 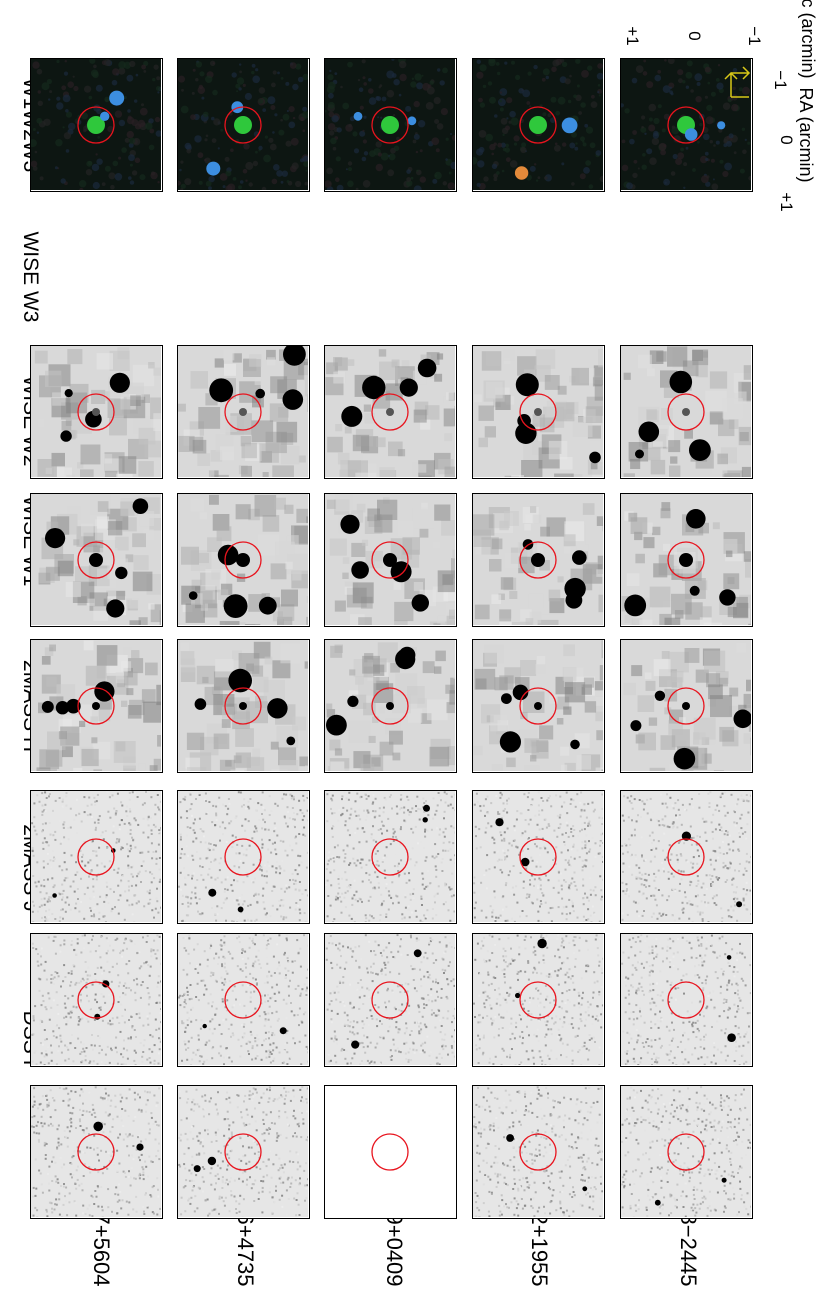 I want to click on tile-2mass-h-row5, so click(x=686, y=857).